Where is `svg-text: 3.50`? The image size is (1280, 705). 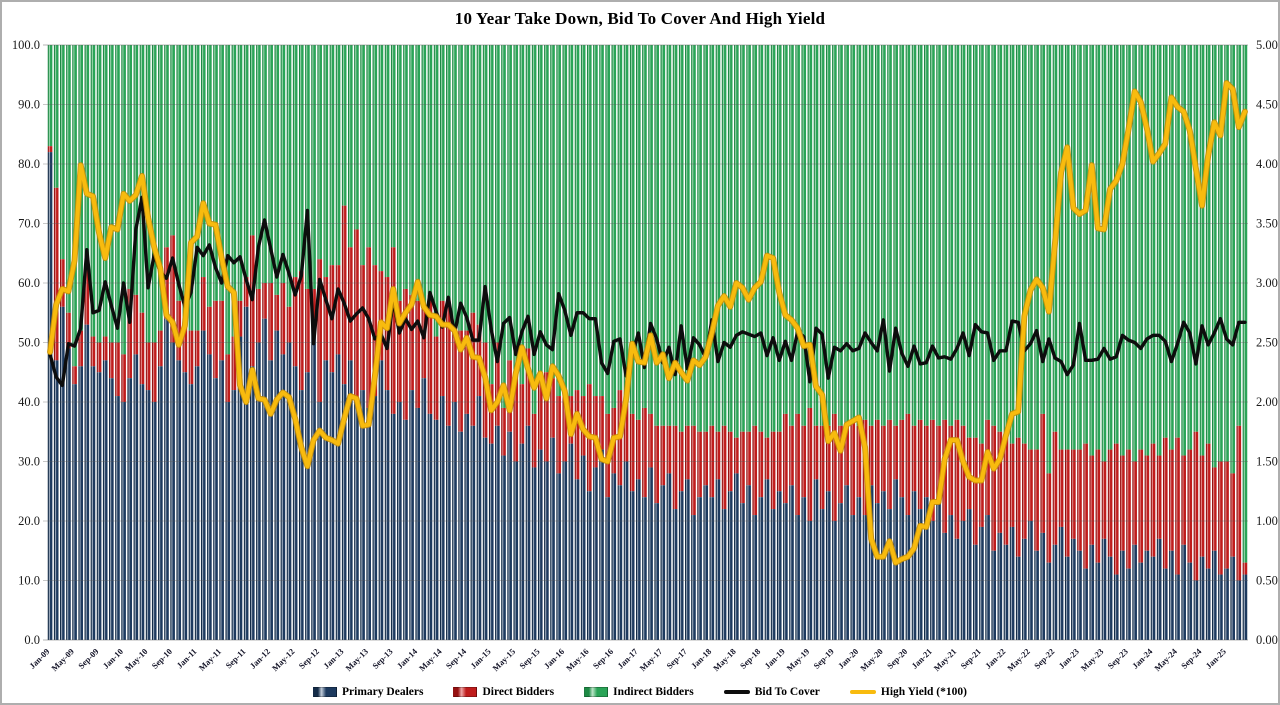 svg-text: 3.50 is located at coordinates (1267, 224).